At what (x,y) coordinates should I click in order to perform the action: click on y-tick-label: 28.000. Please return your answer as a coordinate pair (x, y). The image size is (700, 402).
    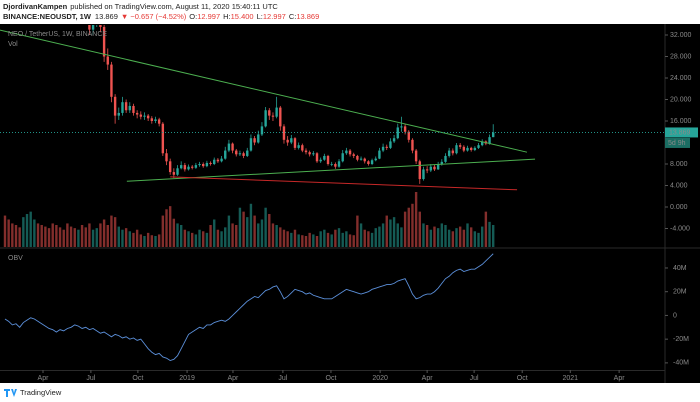
    Looking at the image, I should click on (681, 56).